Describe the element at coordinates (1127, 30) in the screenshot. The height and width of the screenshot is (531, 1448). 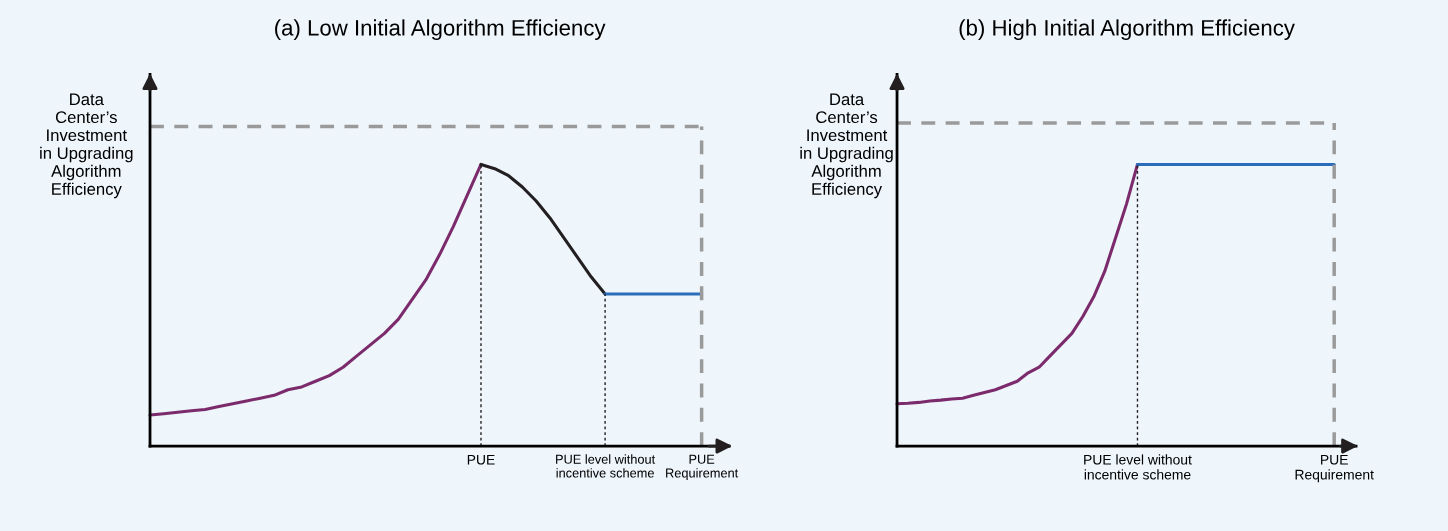
I see `chart-title: (b) High Initial Algorithm Efficiency` at that location.